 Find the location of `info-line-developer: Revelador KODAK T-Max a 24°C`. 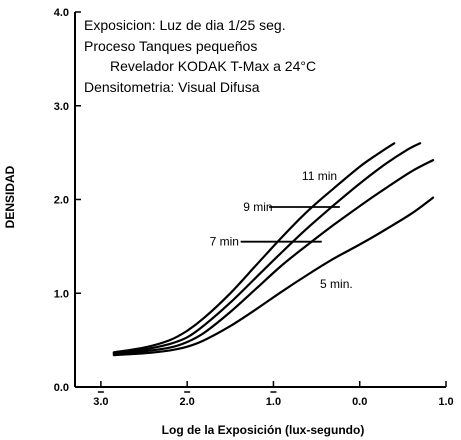

info-line-developer: Revelador KODAK T-Max a 24°C is located at coordinates (213, 66).